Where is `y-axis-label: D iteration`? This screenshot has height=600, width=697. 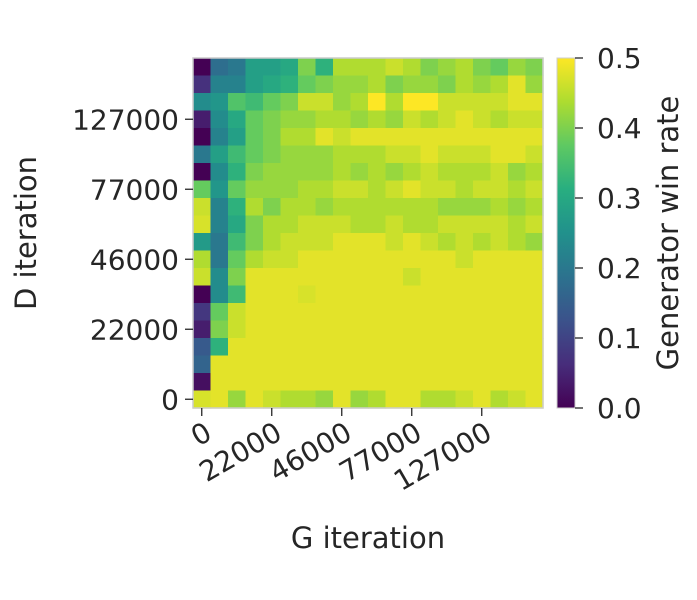
y-axis-label: D iteration is located at coordinates (26, 233).